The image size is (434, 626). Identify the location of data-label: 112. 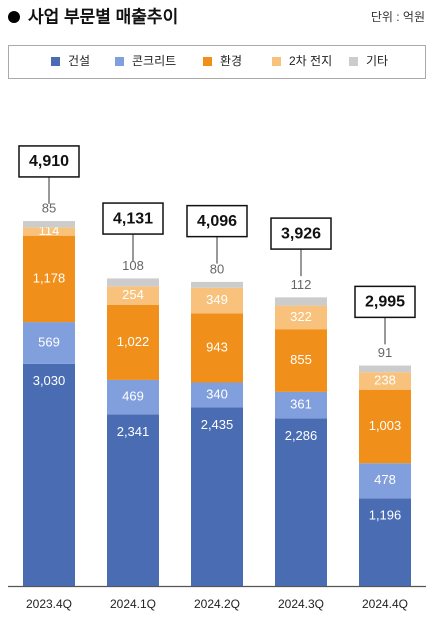
(301, 284).